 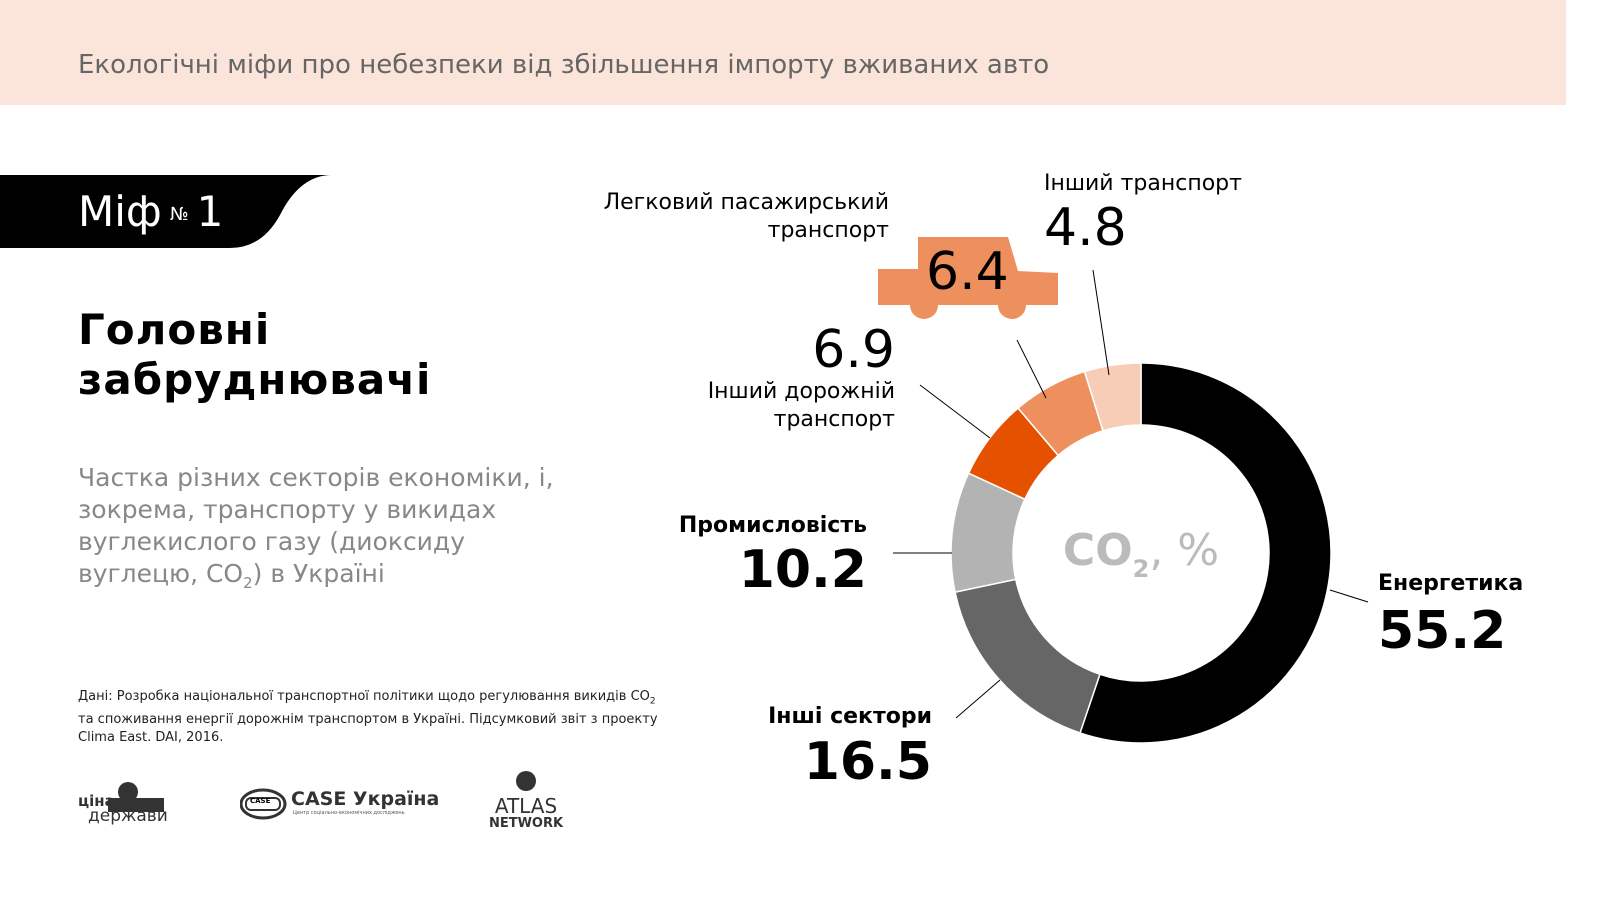 What do you see at coordinates (1085, 228) in the screenshot?
I see `value-other-transport: 4.8` at bounding box center [1085, 228].